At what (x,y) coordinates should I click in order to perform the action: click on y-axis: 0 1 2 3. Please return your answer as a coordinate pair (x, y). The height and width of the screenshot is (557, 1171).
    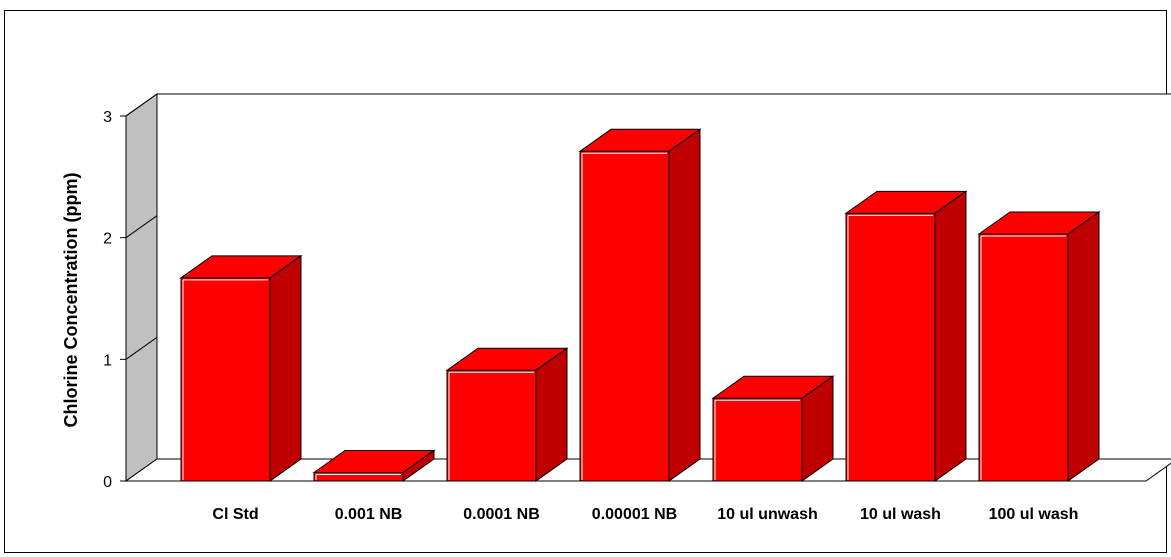
    Looking at the image, I should click on (130, 292).